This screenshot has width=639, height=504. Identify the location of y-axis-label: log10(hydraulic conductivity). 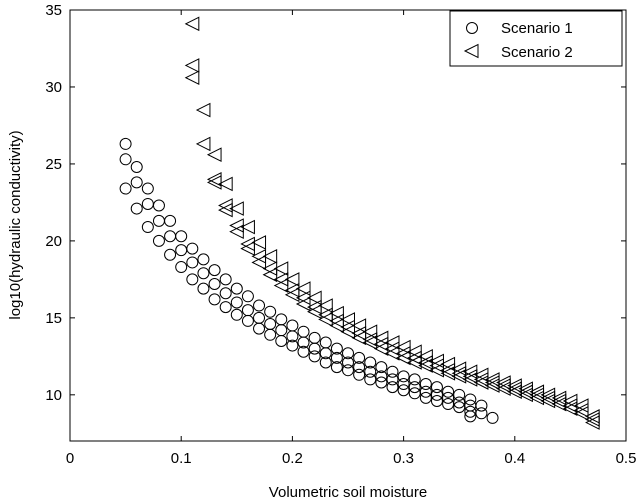
(15, 224).